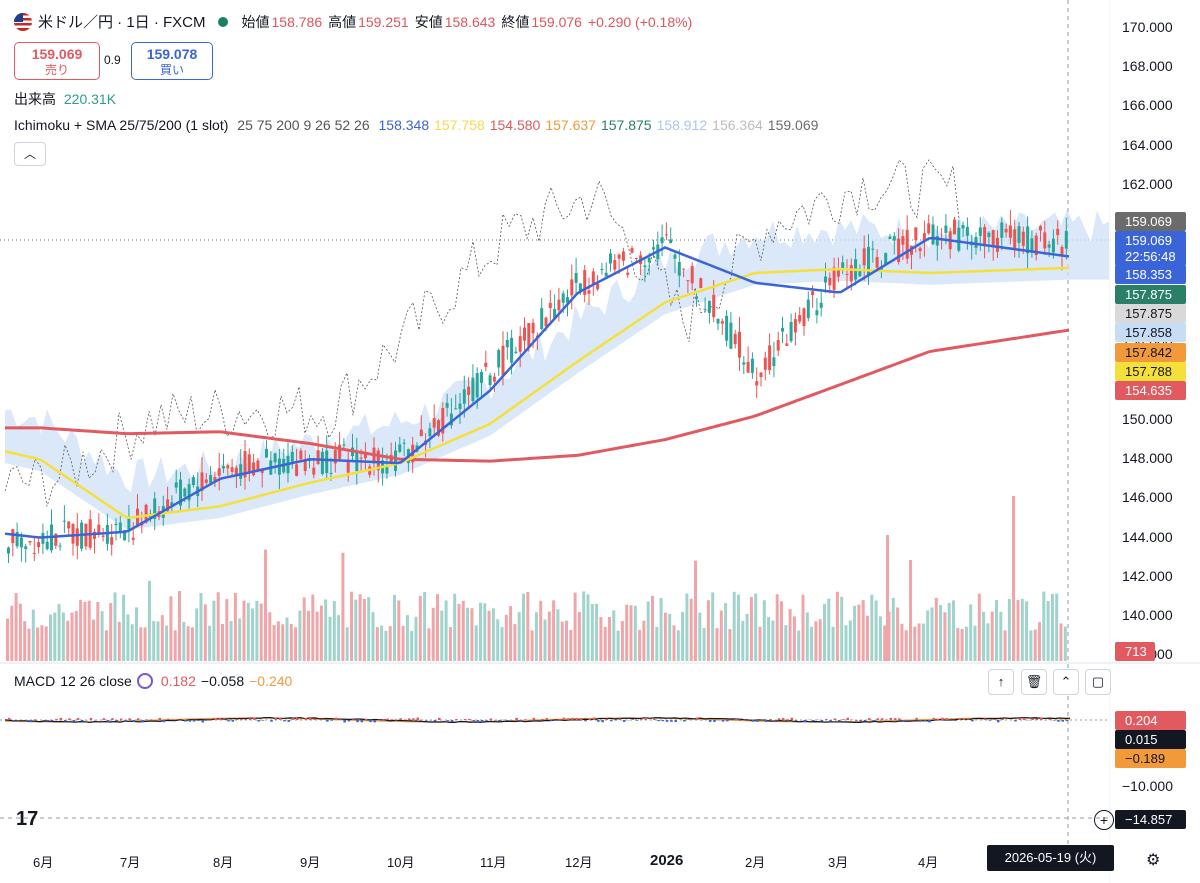 The height and width of the screenshot is (883, 1200). What do you see at coordinates (122, 22) in the screenshot?
I see `symbol-title: 米ドル／円 · 1日 · FXCM` at bounding box center [122, 22].